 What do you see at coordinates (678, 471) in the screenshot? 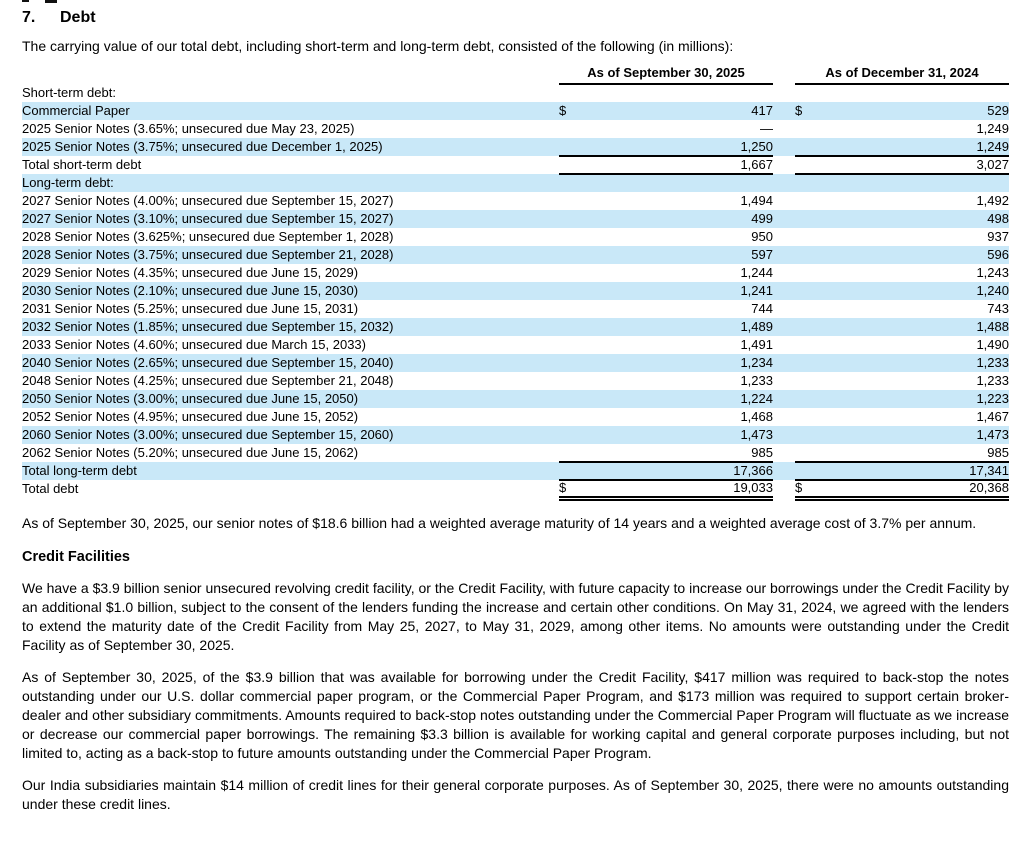
I see `value-sep-30-2025: 17,366` at bounding box center [678, 471].